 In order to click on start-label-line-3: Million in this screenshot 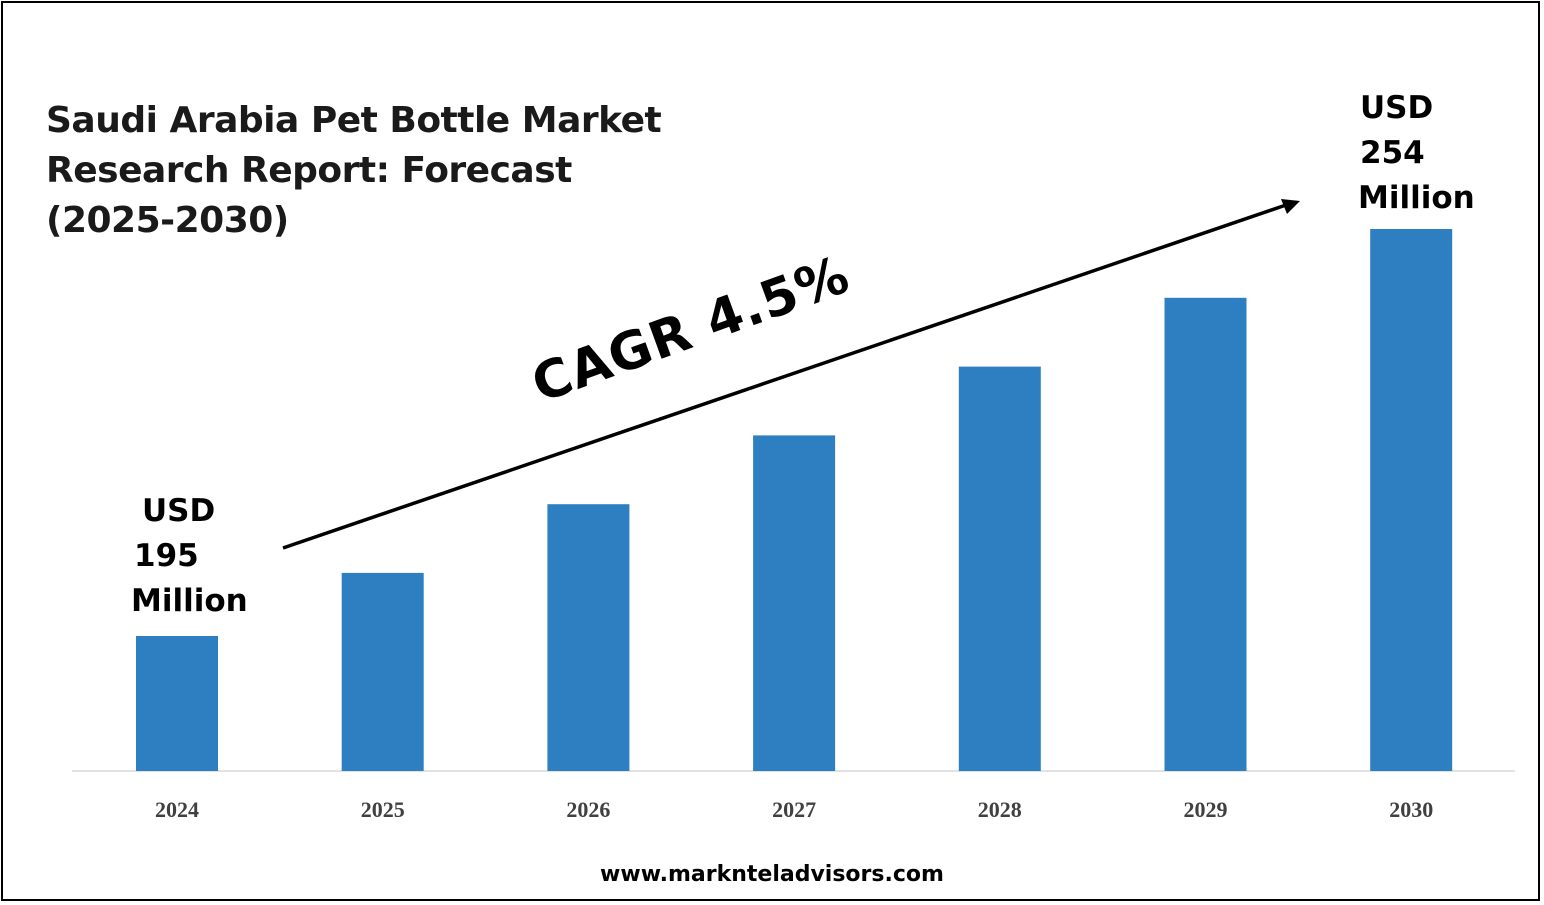, I will do `click(189, 601)`.